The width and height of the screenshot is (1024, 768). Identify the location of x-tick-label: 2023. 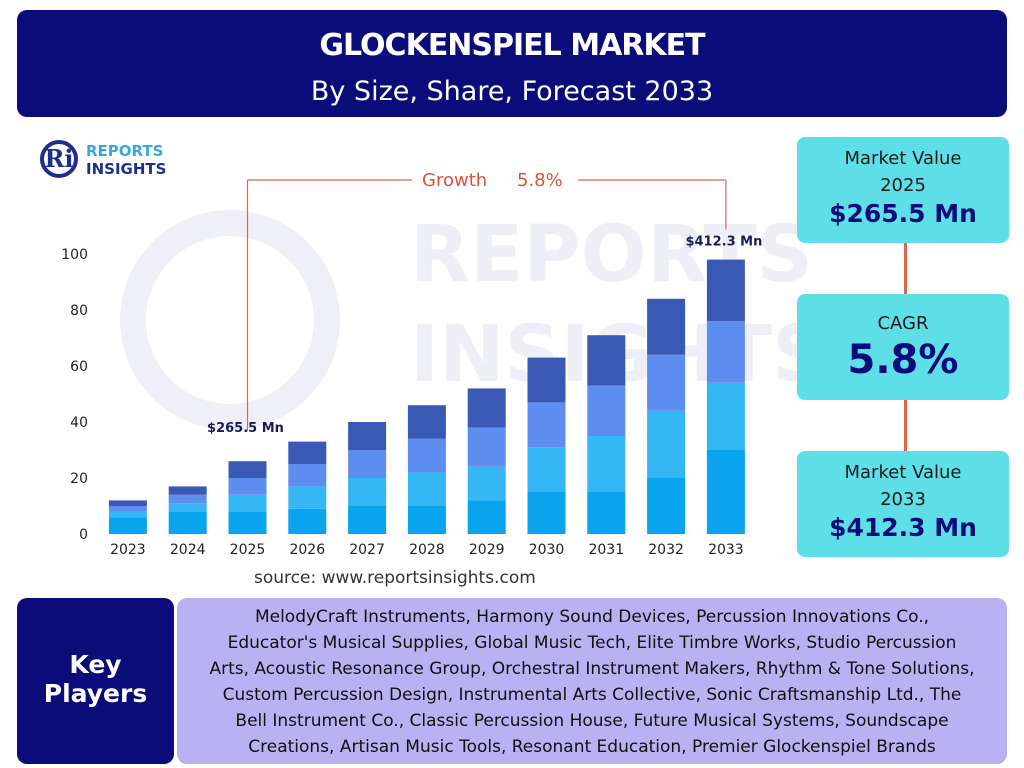
(128, 550).